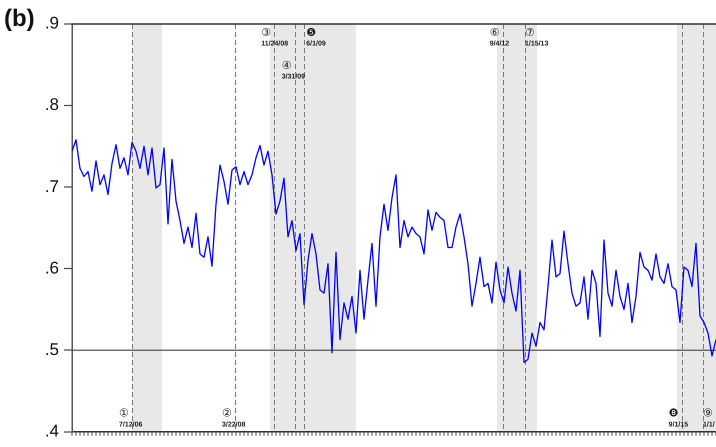  I want to click on y-tick-label: .9, so click(51, 23).